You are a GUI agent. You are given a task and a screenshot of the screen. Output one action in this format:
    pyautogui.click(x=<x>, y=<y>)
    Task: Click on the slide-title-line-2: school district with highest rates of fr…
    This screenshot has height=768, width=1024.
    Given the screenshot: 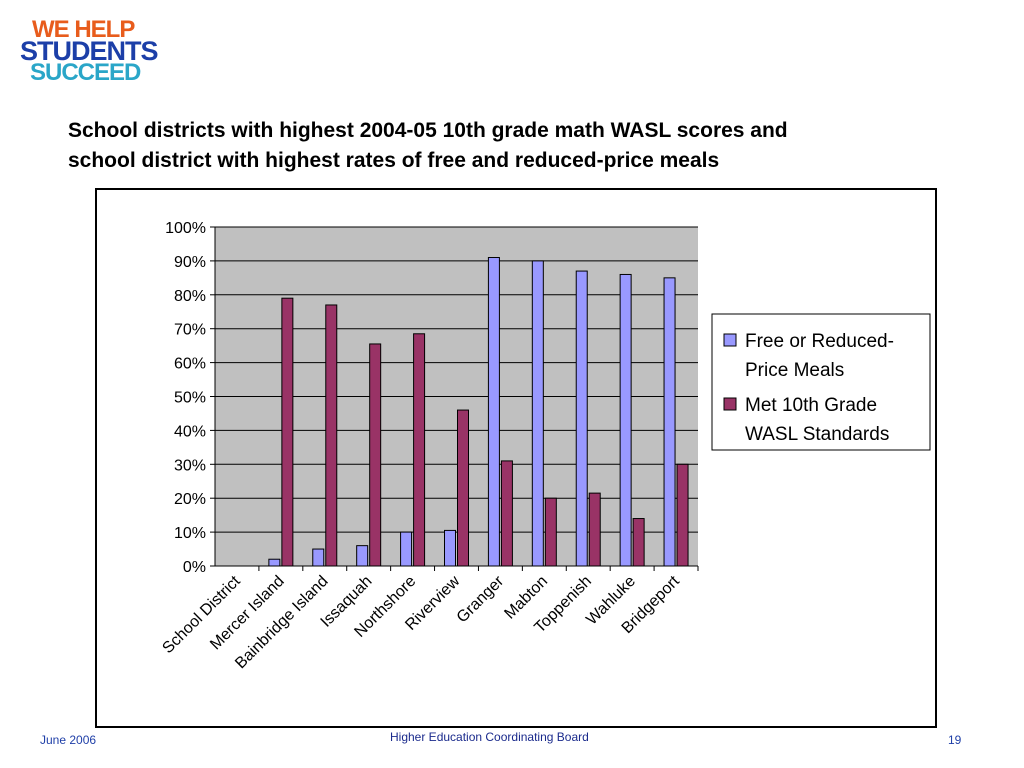 What is the action you would take?
    pyautogui.click(x=394, y=160)
    